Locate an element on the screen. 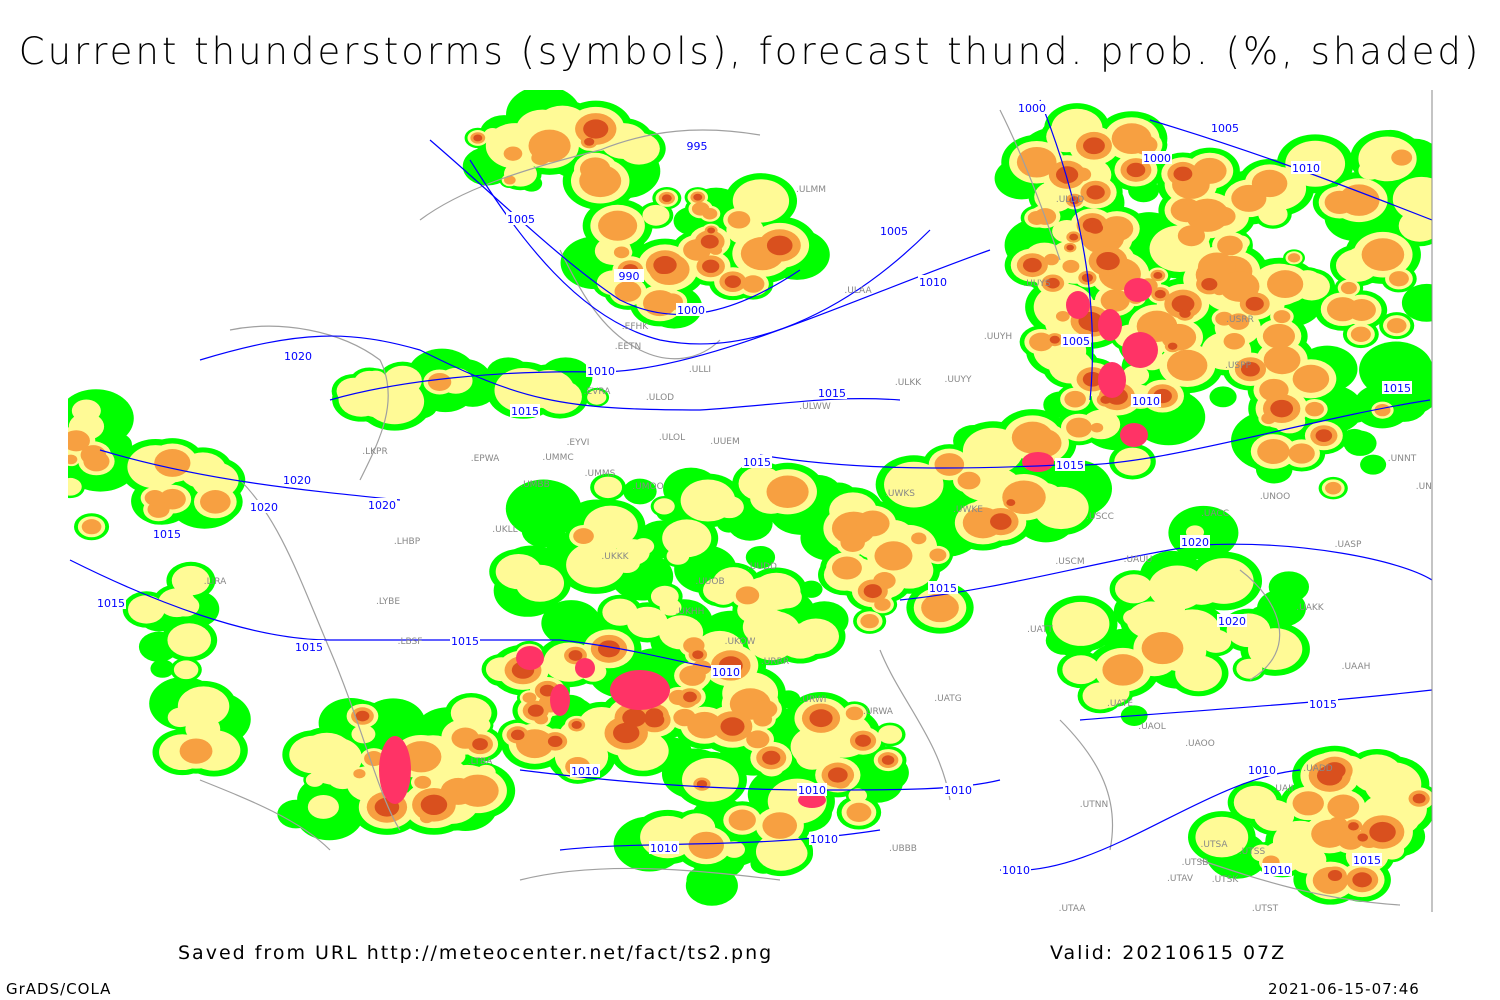  station-label: .UAOL is located at coordinates (1152, 727).